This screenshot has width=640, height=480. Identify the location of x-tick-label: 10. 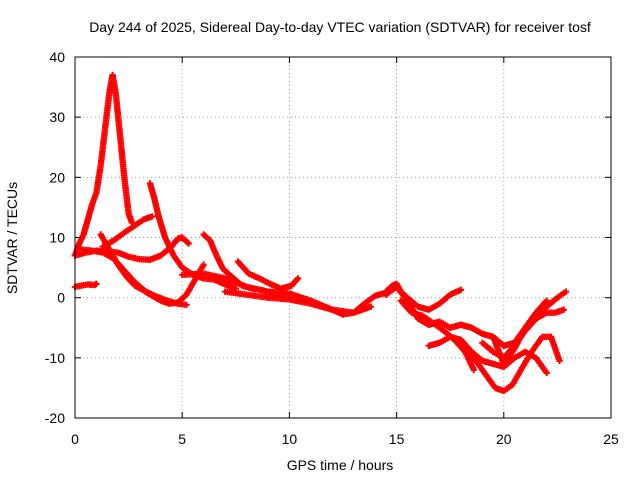
(290, 439).